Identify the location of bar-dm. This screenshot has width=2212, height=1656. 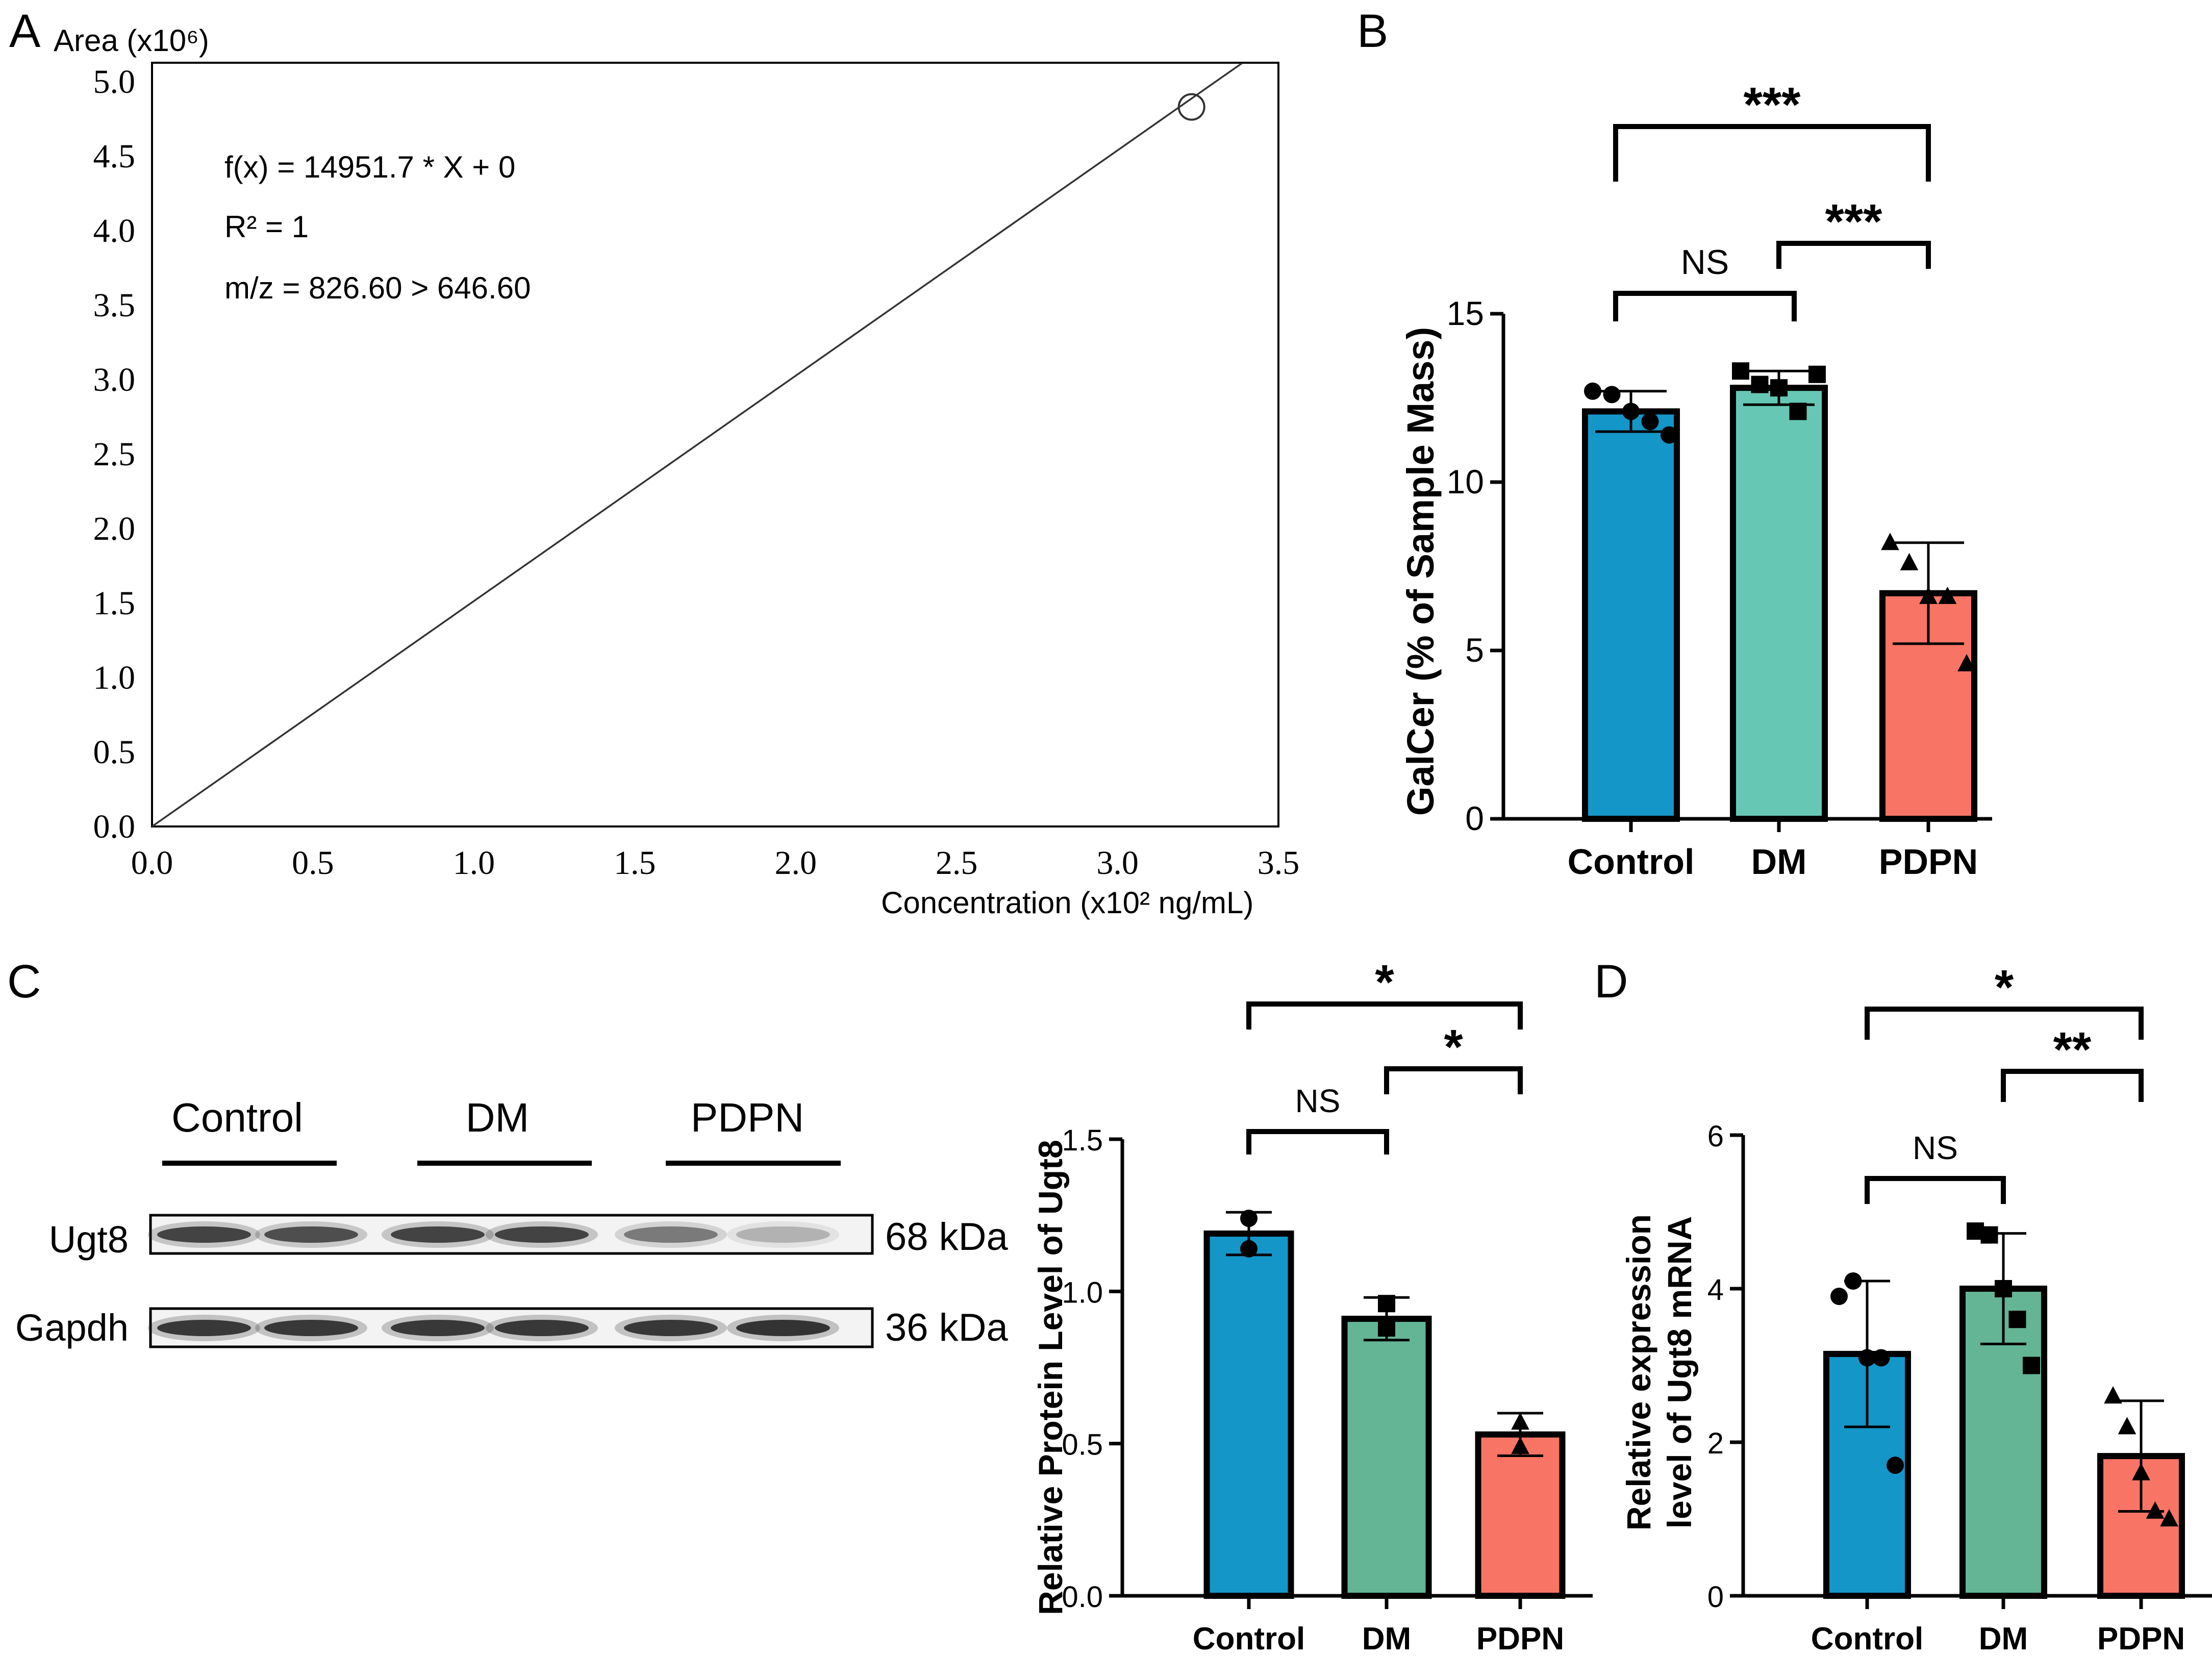
(1386, 1457).